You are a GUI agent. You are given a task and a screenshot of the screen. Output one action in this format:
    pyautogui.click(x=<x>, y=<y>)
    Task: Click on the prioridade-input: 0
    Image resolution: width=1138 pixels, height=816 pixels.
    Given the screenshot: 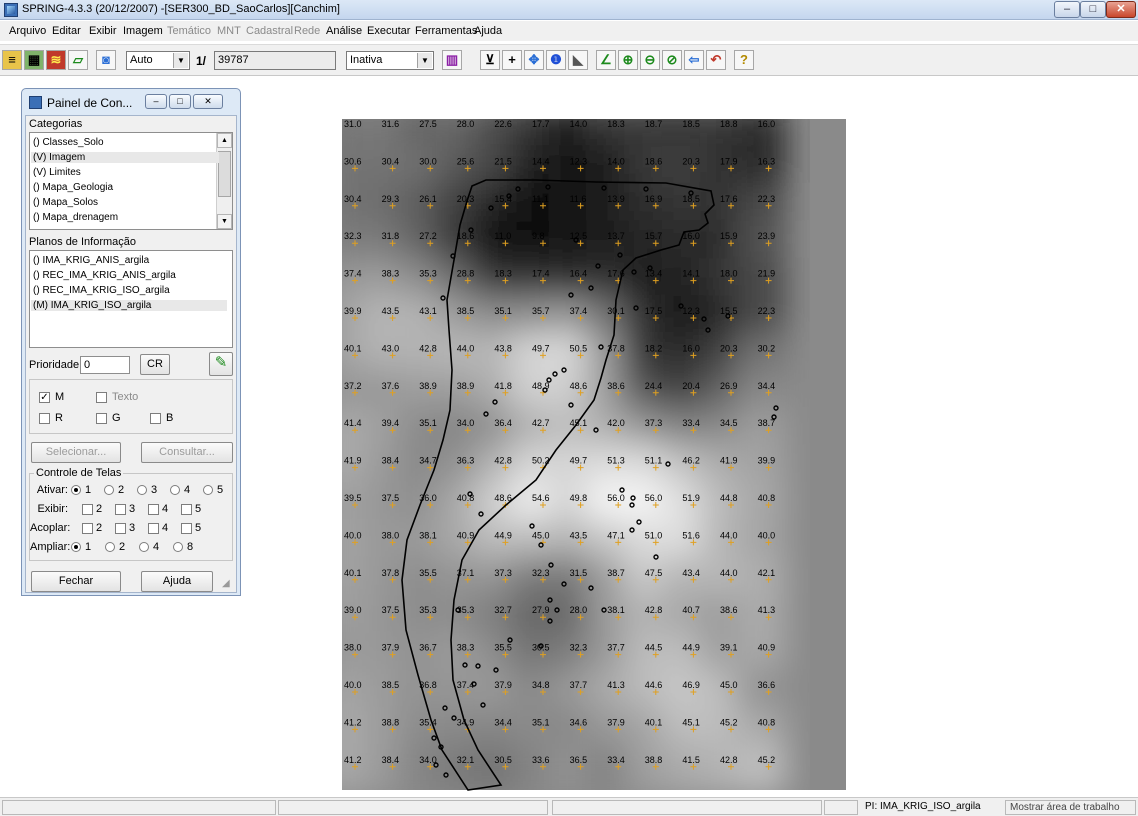 What is the action you would take?
    pyautogui.click(x=105, y=365)
    